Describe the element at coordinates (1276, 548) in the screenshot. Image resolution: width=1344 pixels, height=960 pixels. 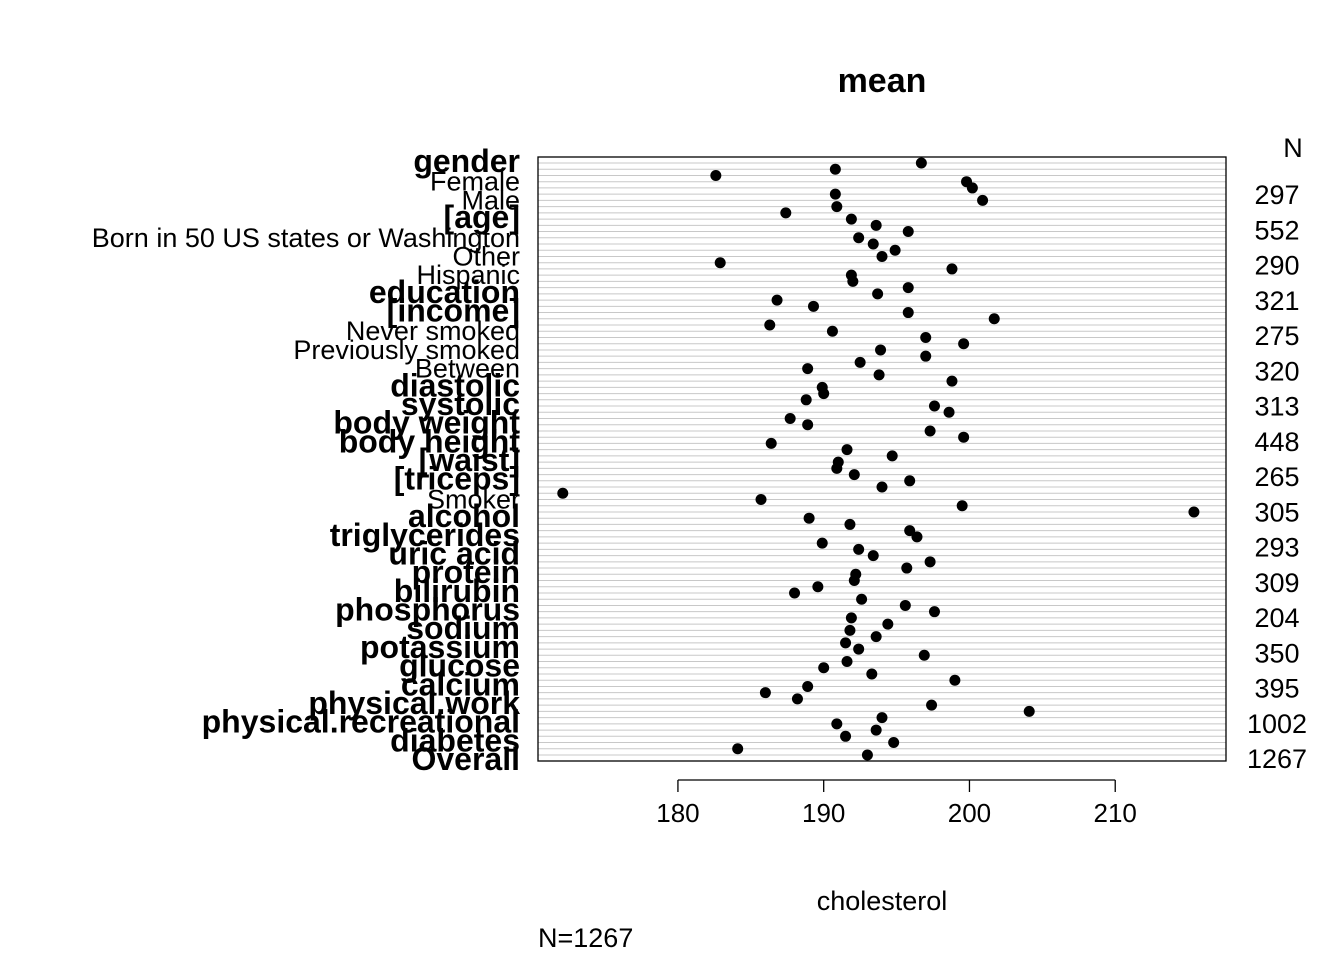
I see `n-value: 293` at that location.